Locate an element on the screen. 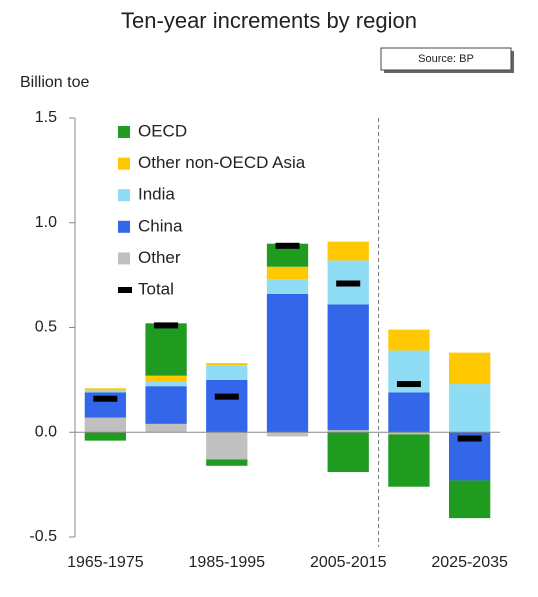  y-tick-label: 0.0 is located at coordinates (46, 431).